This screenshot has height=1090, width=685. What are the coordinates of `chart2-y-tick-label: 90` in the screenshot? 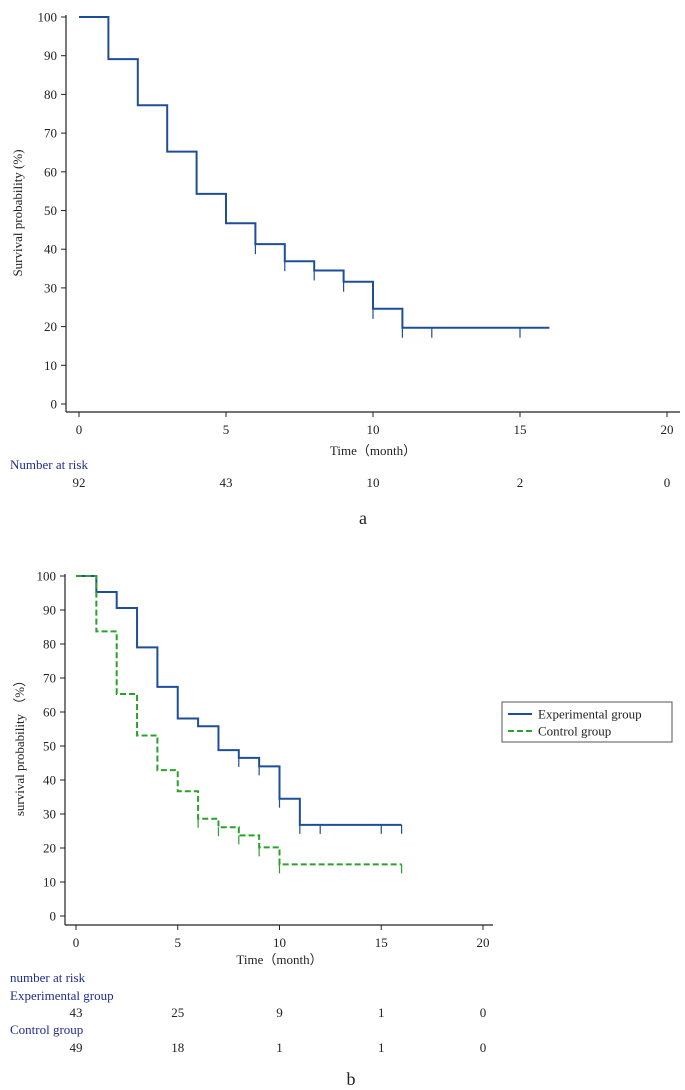 It's located at (49, 610).